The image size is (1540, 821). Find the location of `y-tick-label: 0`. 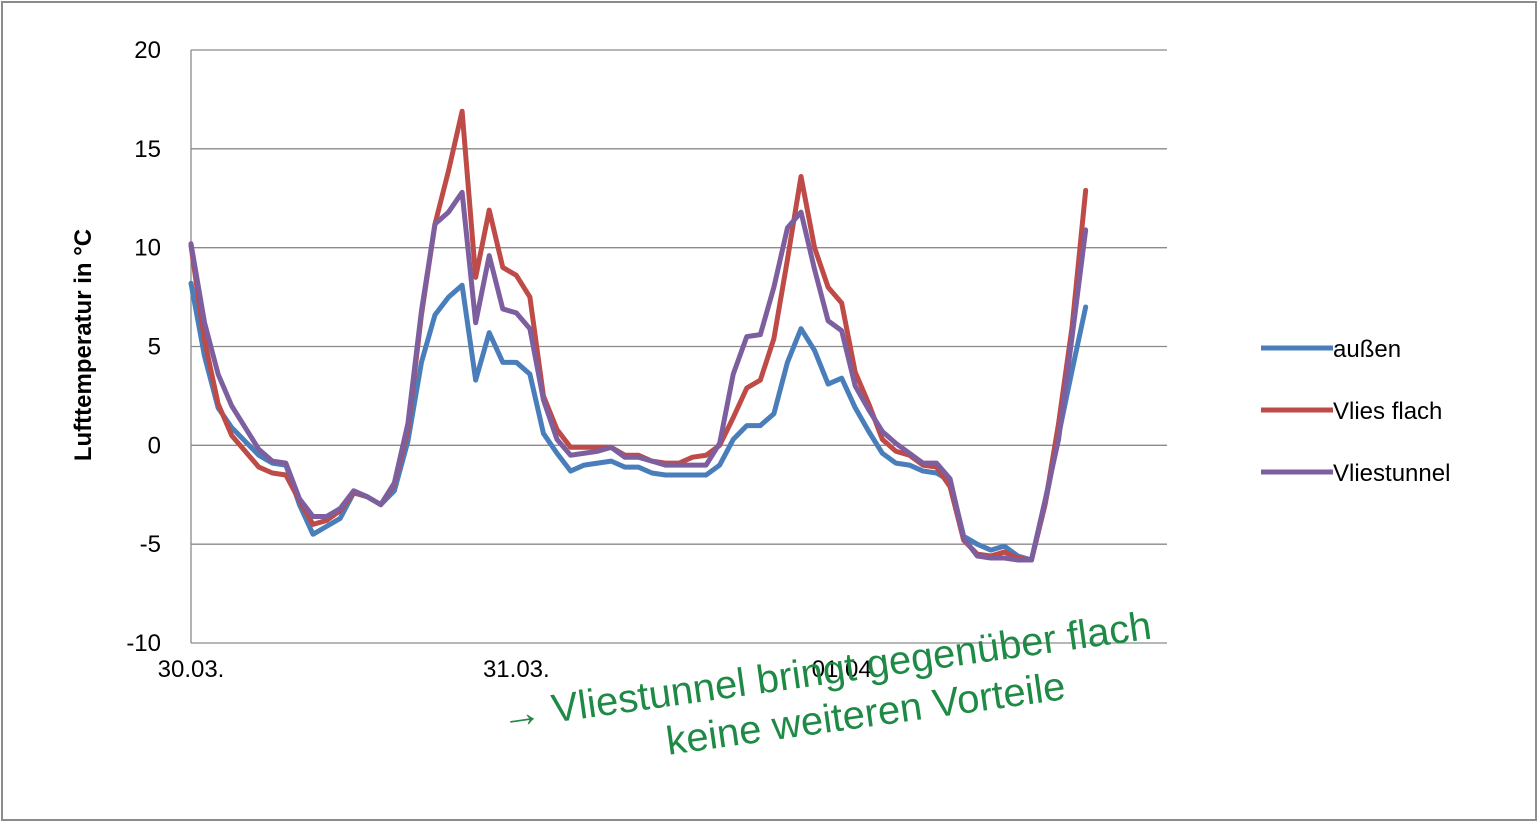

y-tick-label: 0 is located at coordinates (154, 445).